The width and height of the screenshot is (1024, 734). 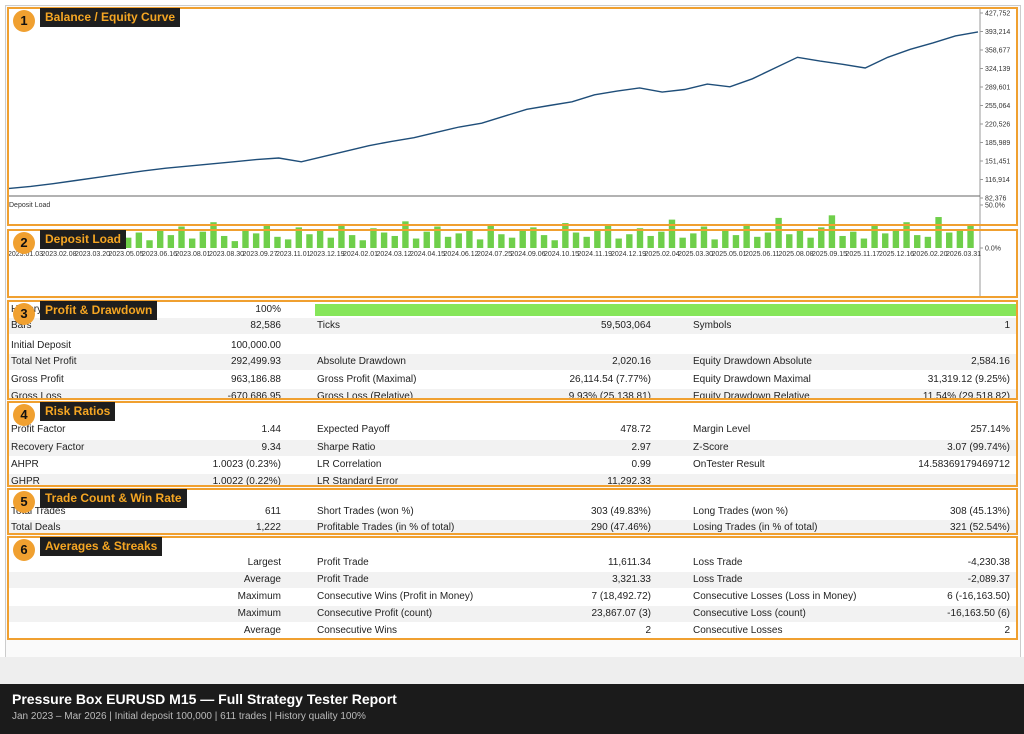 I want to click on cell: Margin Level, so click(x=722, y=429).